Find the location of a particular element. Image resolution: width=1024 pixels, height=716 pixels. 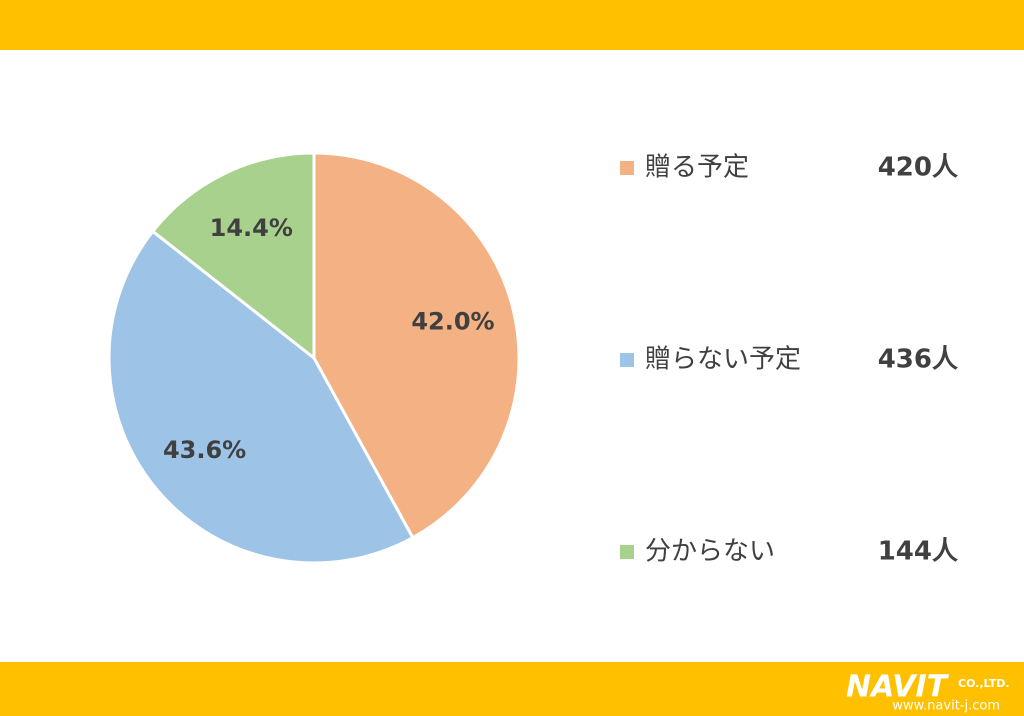

data-label: 14.4% is located at coordinates (251, 228).